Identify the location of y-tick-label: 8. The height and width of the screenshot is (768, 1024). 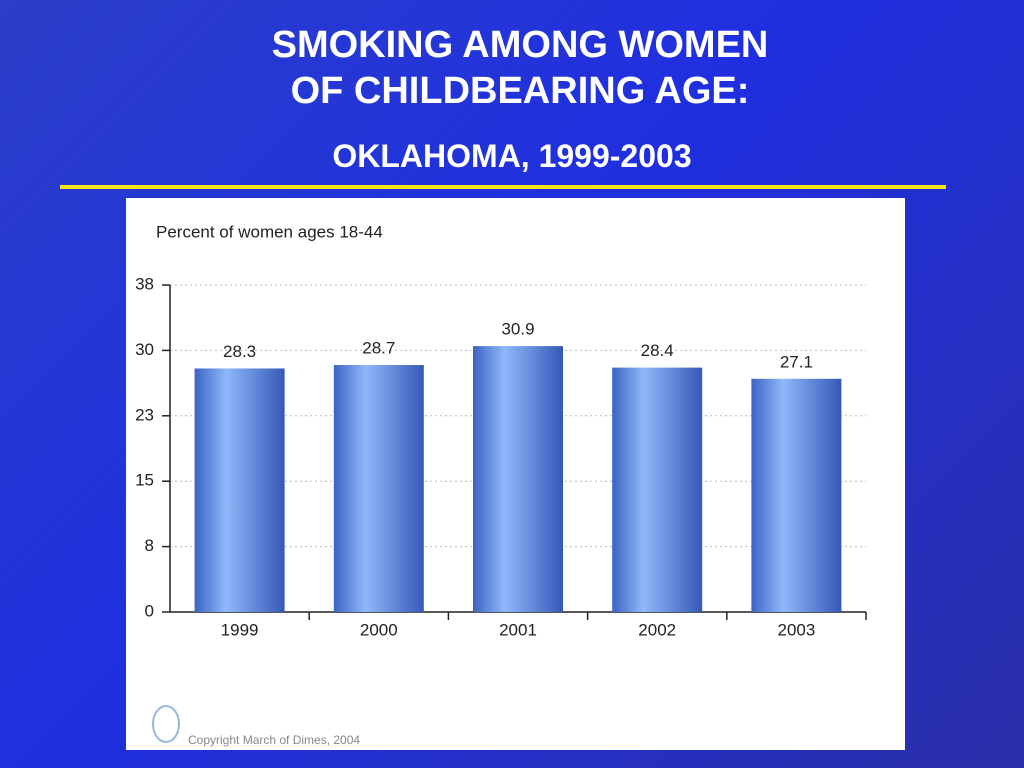
(149, 545).